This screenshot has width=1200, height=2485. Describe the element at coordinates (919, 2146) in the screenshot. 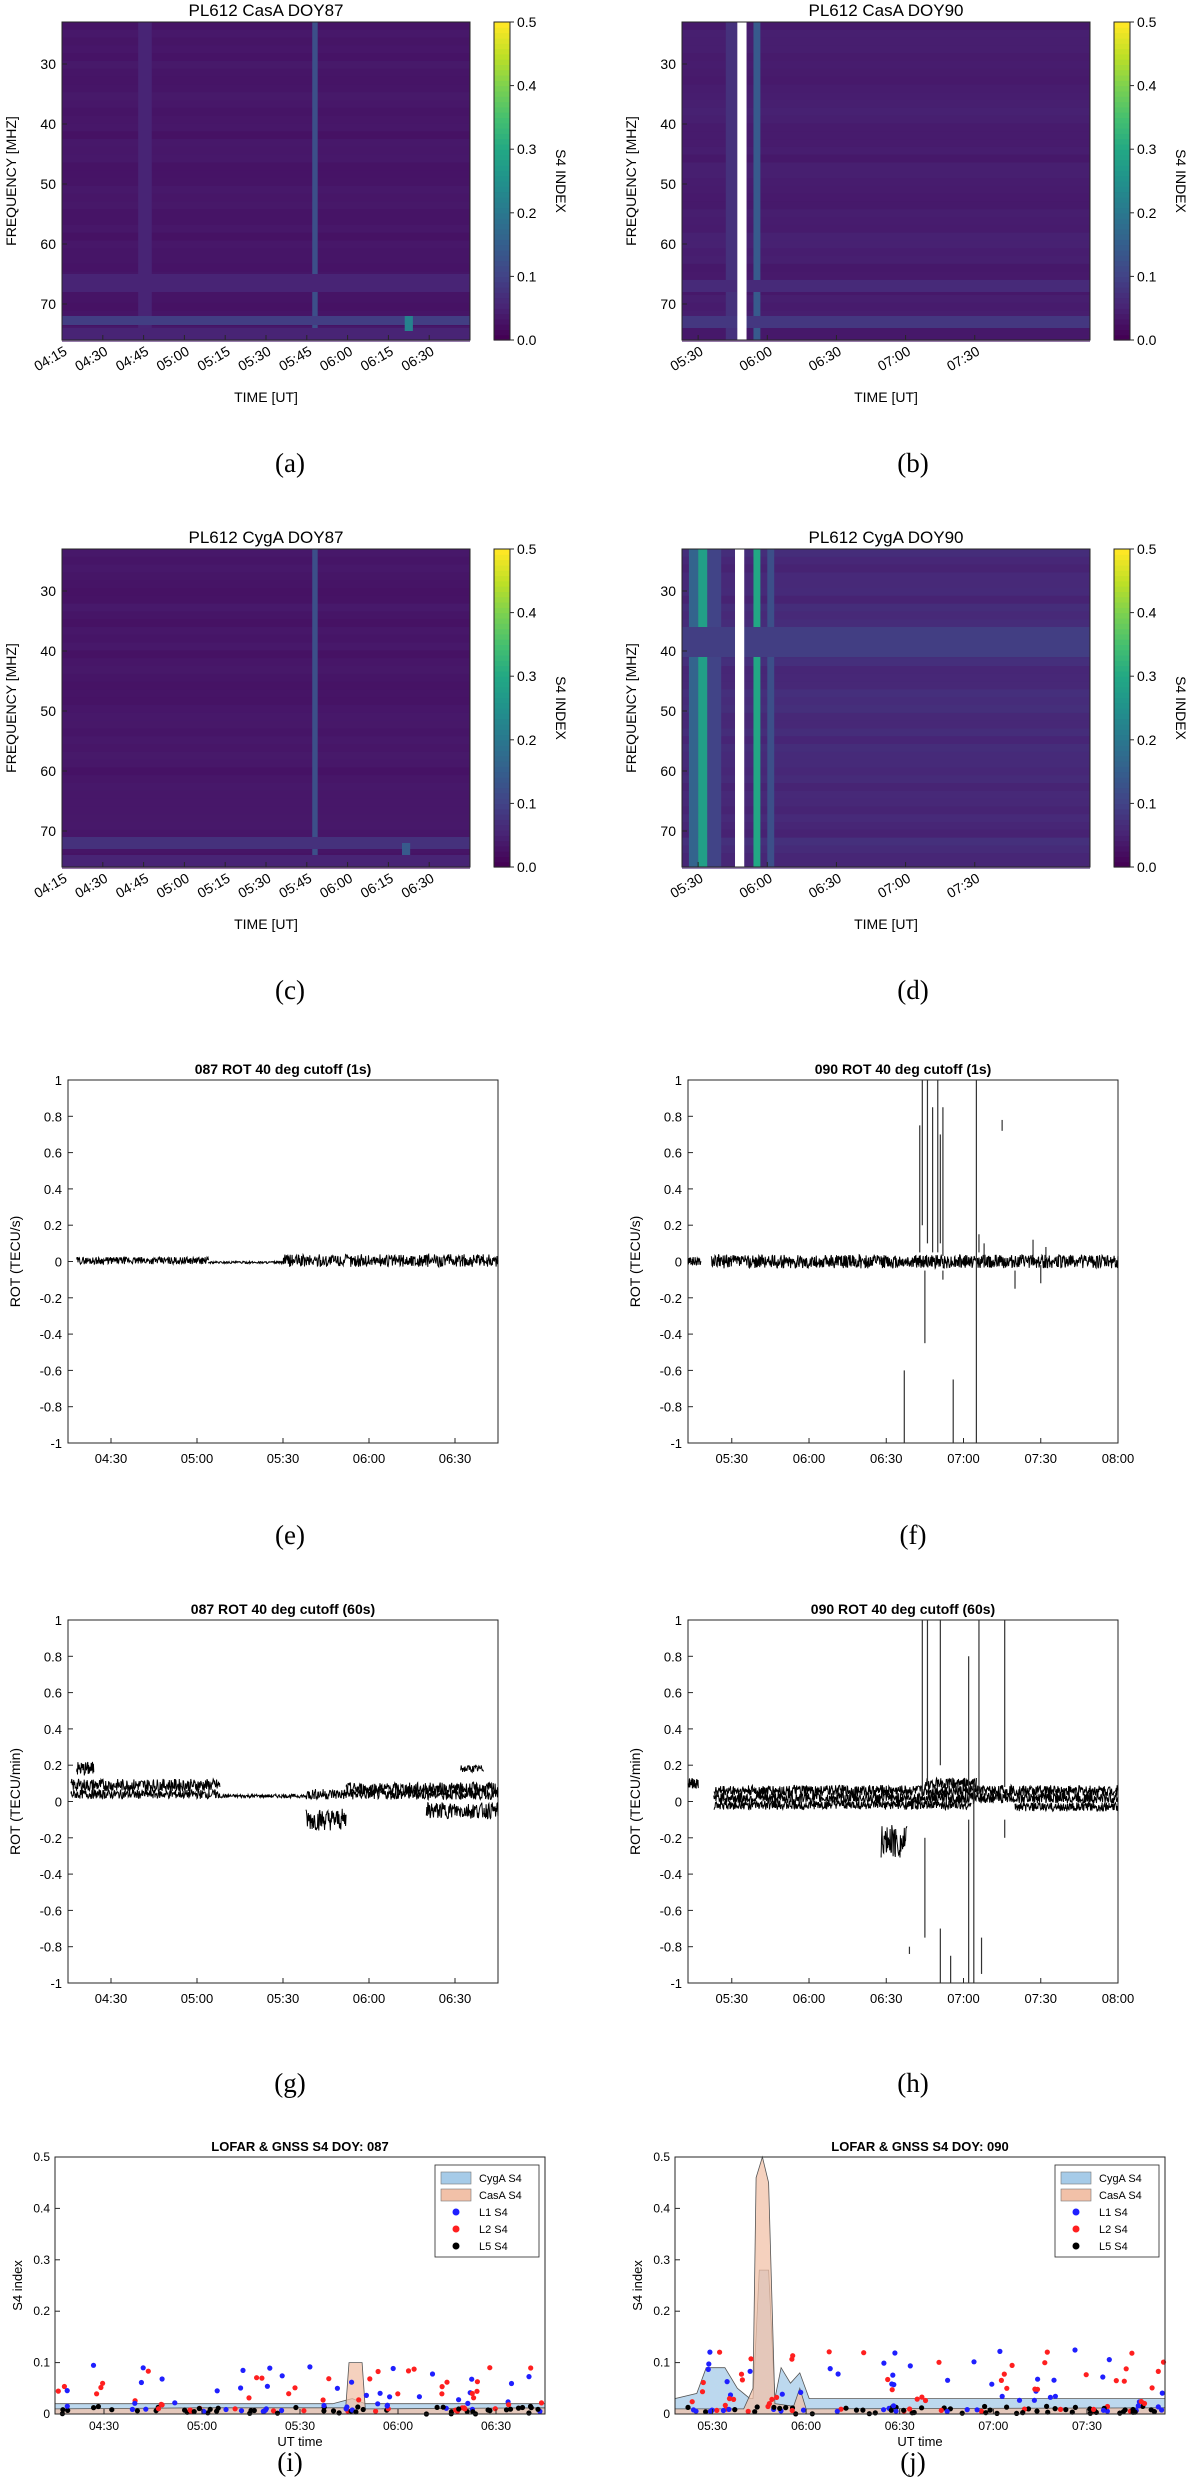

I see `chart-title: LOFAR & GNSS S4 DOY: 090` at that location.